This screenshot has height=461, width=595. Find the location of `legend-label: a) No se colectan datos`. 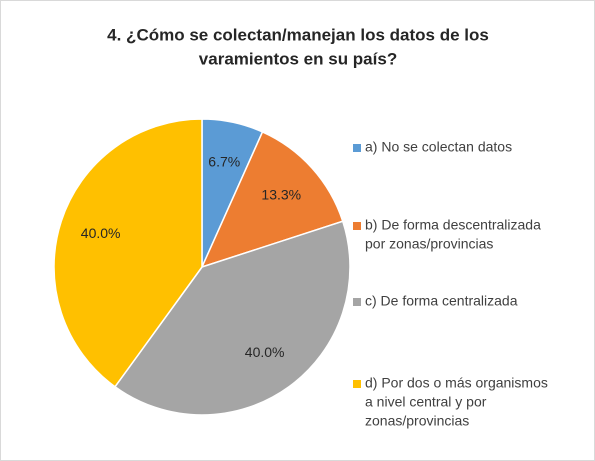

legend-label: a) No se colectan datos is located at coordinates (438, 147).